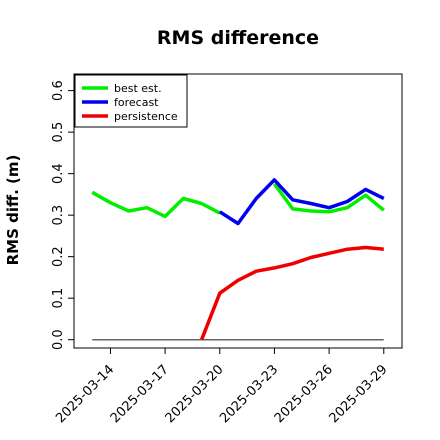 The image size is (440, 440). What do you see at coordinates (58, 132) in the screenshot?
I see `y-tick-label-5: 0.5` at bounding box center [58, 132].